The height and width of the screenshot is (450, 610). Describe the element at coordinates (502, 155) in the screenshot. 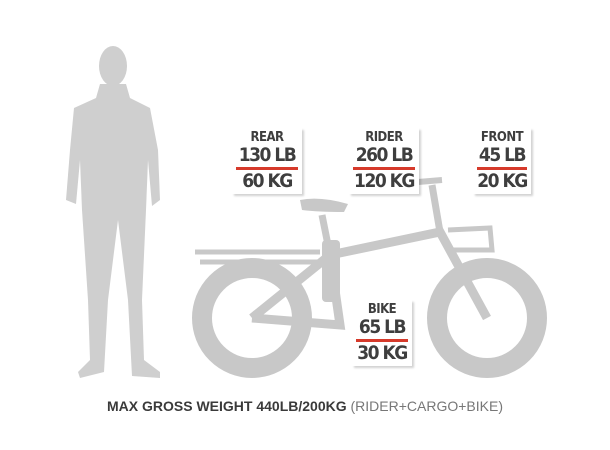

I see `front-lb: 45 LB` at that location.